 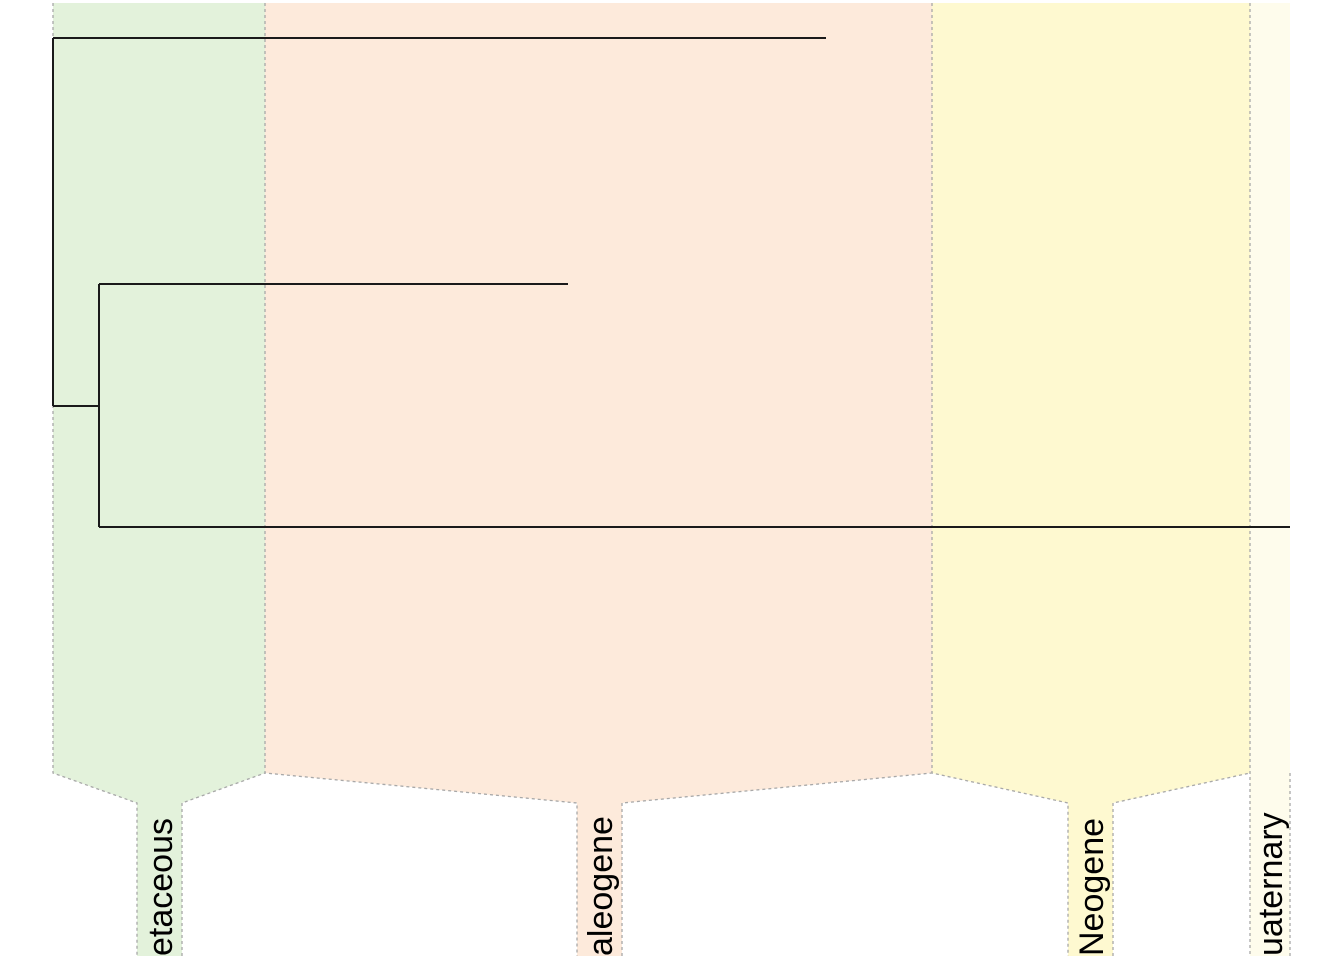 I want to click on period-label-quaternary: uaternary, so click(x=1271, y=884).